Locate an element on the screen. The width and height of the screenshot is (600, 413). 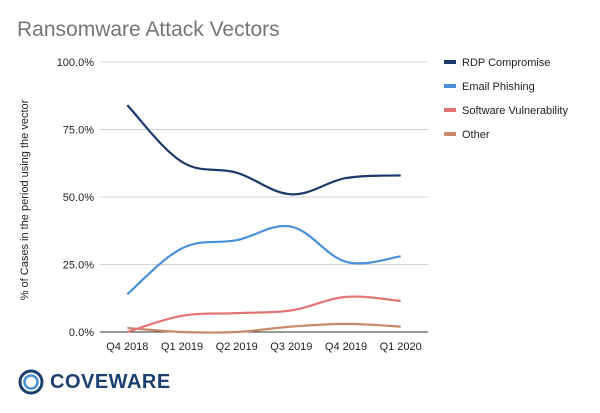
x-tick-label: Q3 2019 is located at coordinates (291, 347).